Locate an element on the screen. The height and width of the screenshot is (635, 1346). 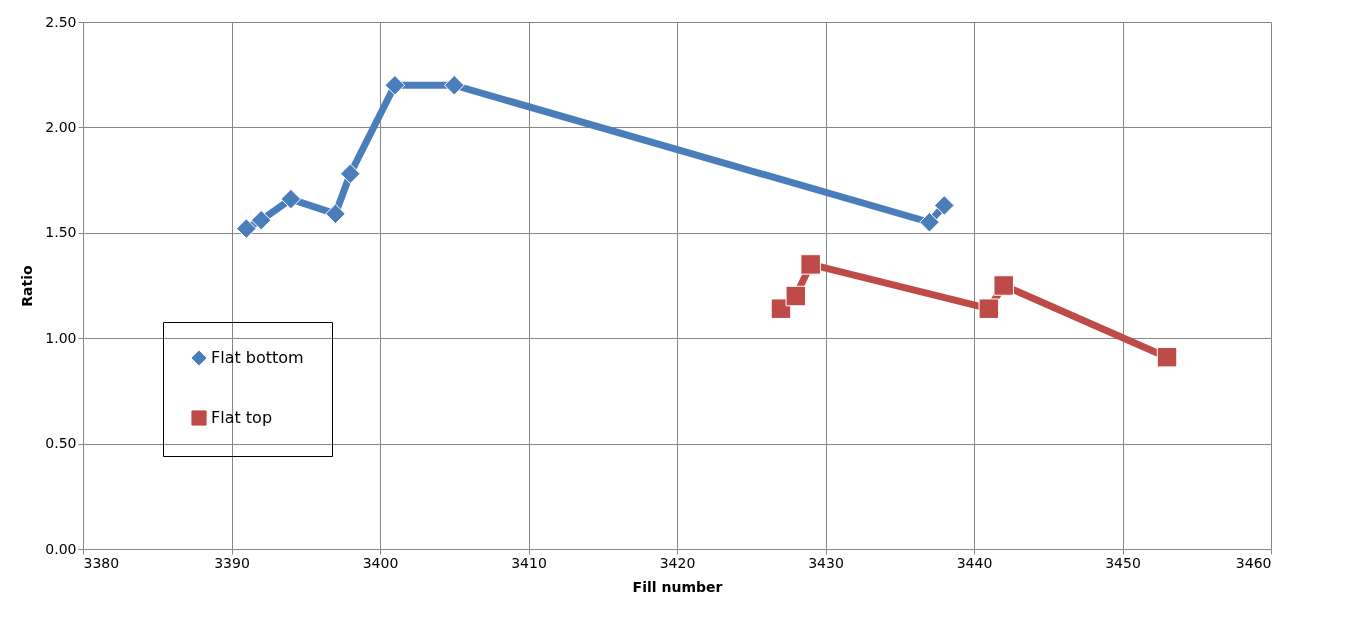
y-tick-label: 1.00 is located at coordinates (61, 337).